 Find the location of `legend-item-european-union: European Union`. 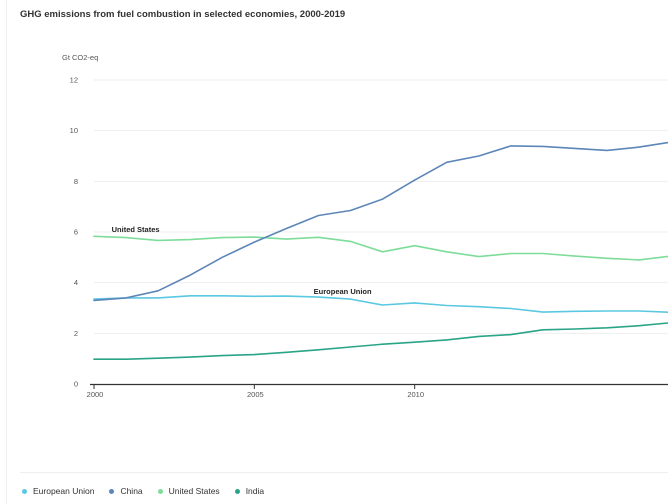

legend-item-european-union: European Union is located at coordinates (58, 491).